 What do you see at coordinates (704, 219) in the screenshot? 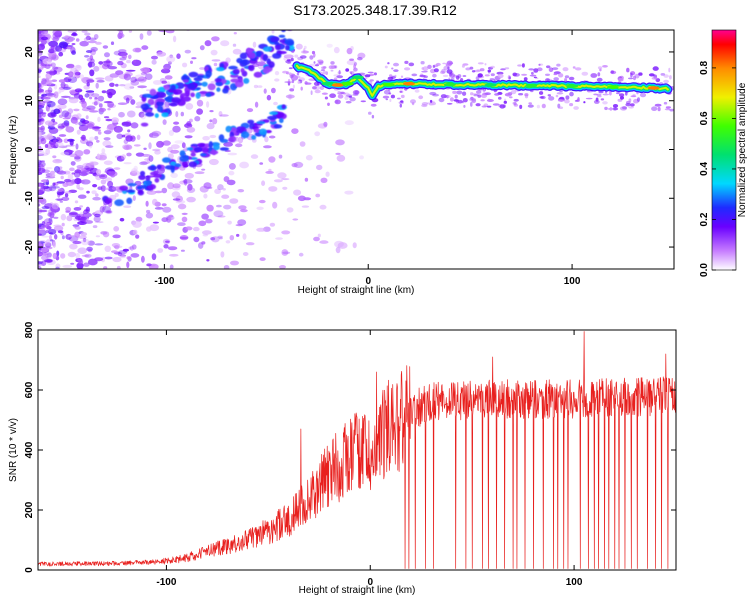
I see `colorbar-tick-label: 0.2` at bounding box center [704, 219].